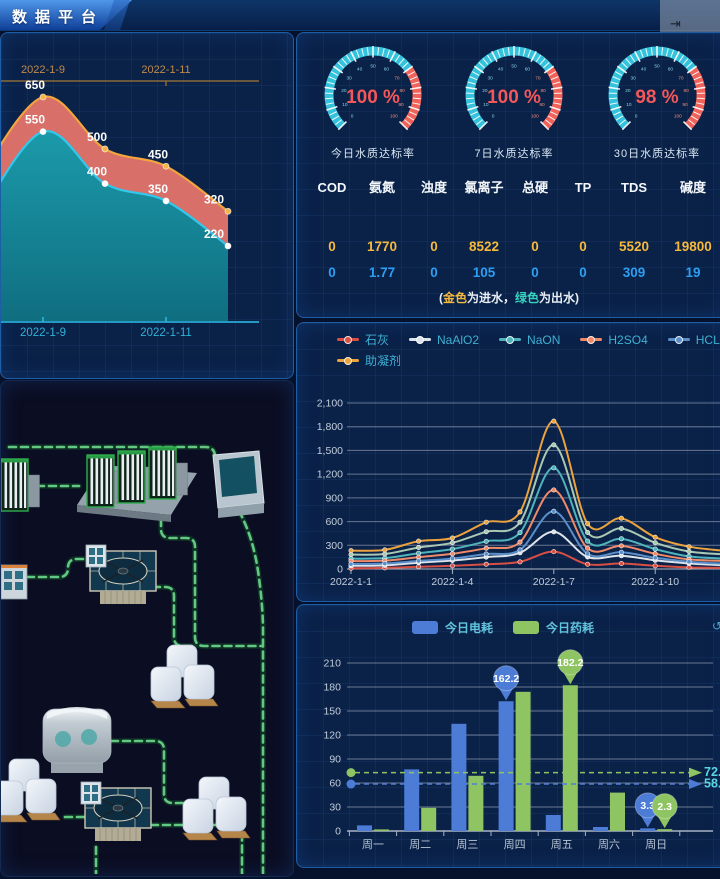 The width and height of the screenshot is (720, 879). Describe the element at coordinates (20, 485) in the screenshot. I see `membrane-rack-left` at that location.